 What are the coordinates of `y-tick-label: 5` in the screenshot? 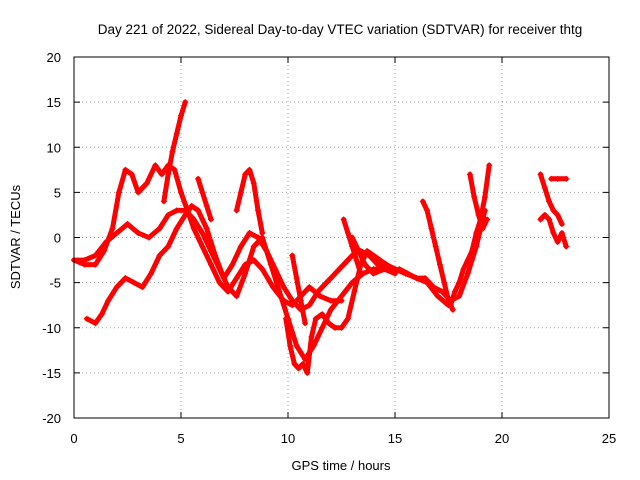 It's located at (57, 192).